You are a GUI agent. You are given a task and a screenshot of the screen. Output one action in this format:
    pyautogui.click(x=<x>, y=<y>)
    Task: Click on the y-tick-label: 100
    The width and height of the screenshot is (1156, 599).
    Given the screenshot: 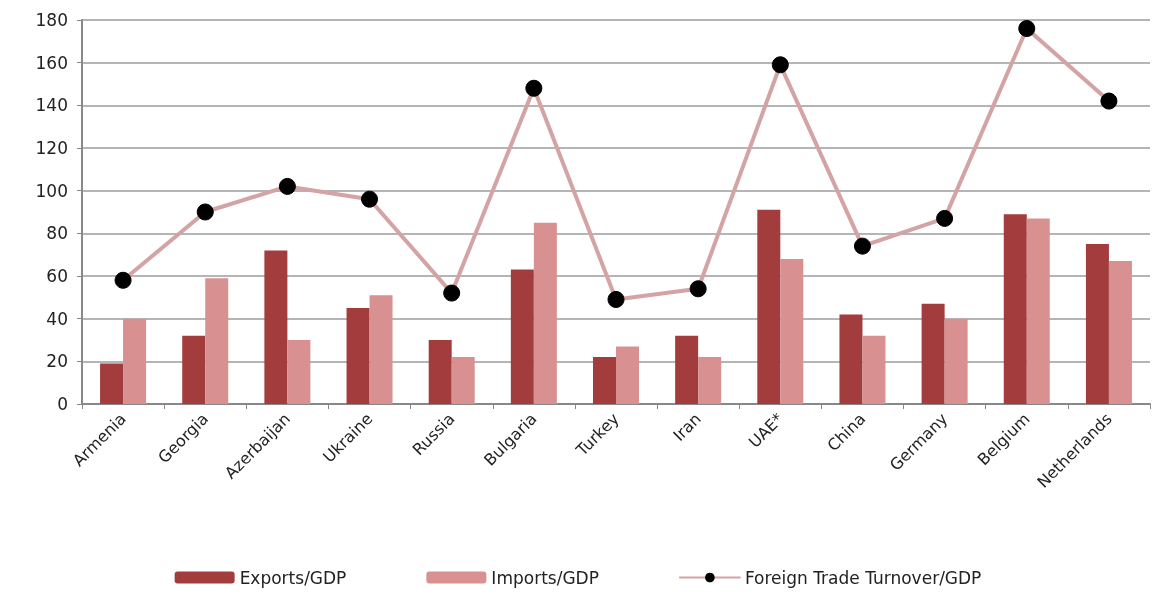 What is the action you would take?
    pyautogui.click(x=51, y=190)
    